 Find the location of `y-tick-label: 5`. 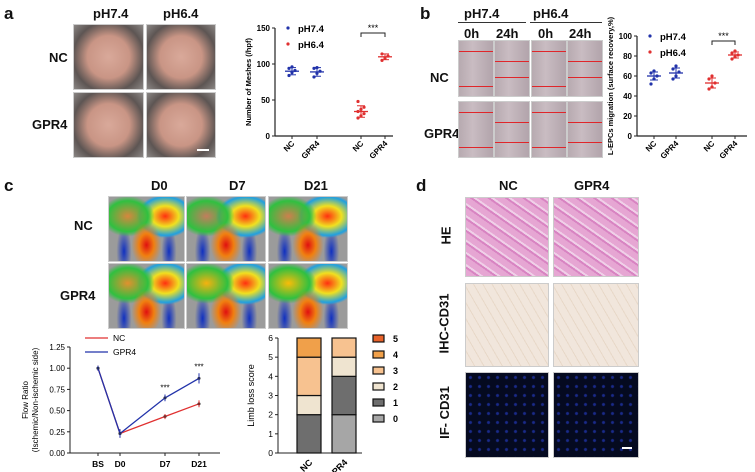

y-tick-label: 5 is located at coordinates (270, 357).